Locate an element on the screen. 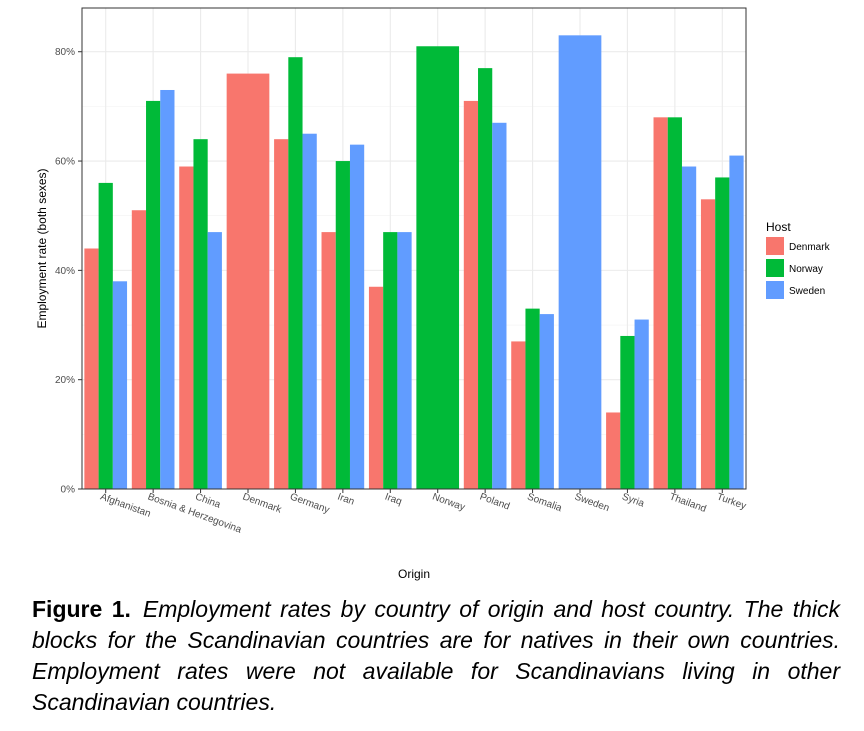 Image resolution: width=864 pixels, height=731 pixels. bar-sweden-thailand is located at coordinates (689, 328).